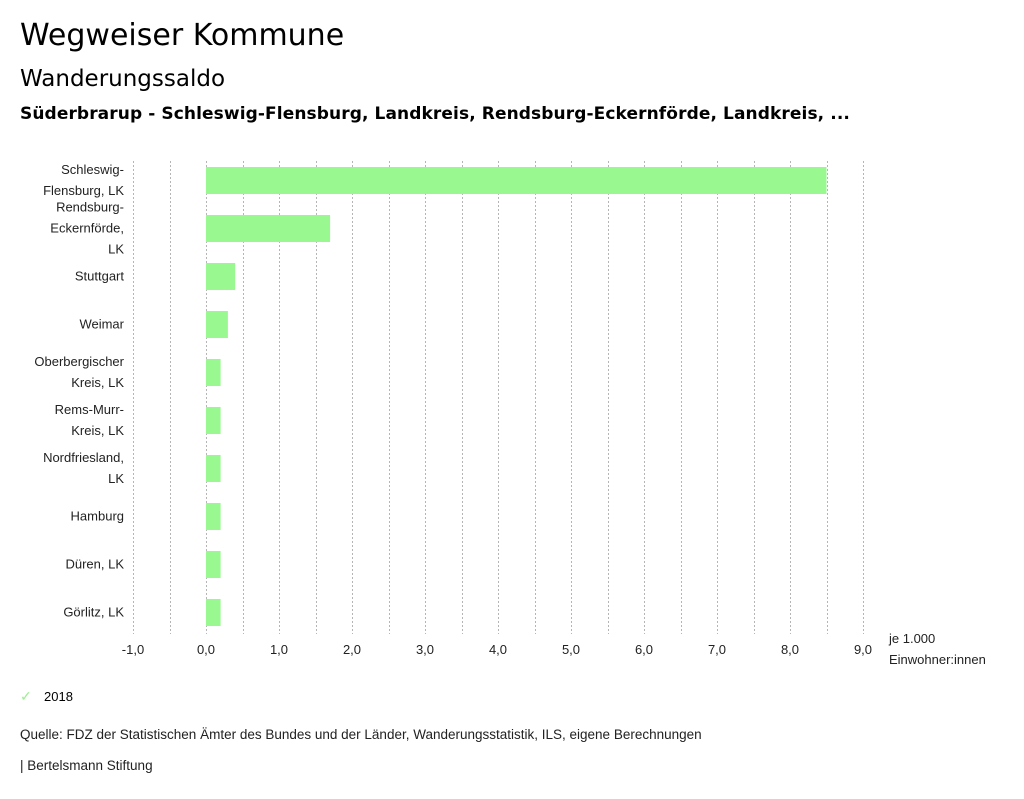  I want to click on category-label: Hamburg, so click(97, 516).